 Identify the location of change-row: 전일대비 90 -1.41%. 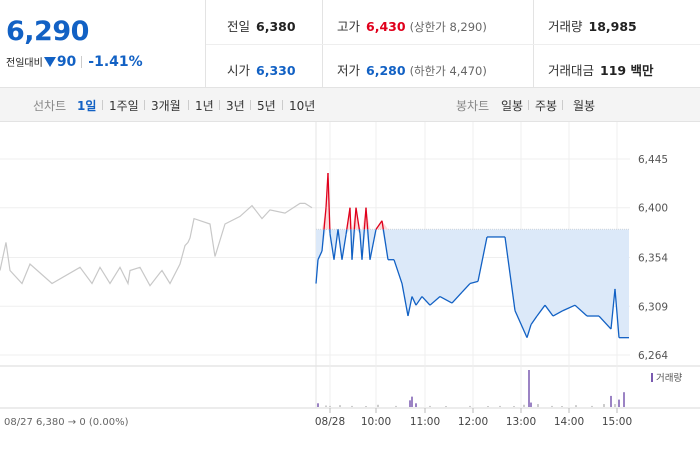
(74, 62).